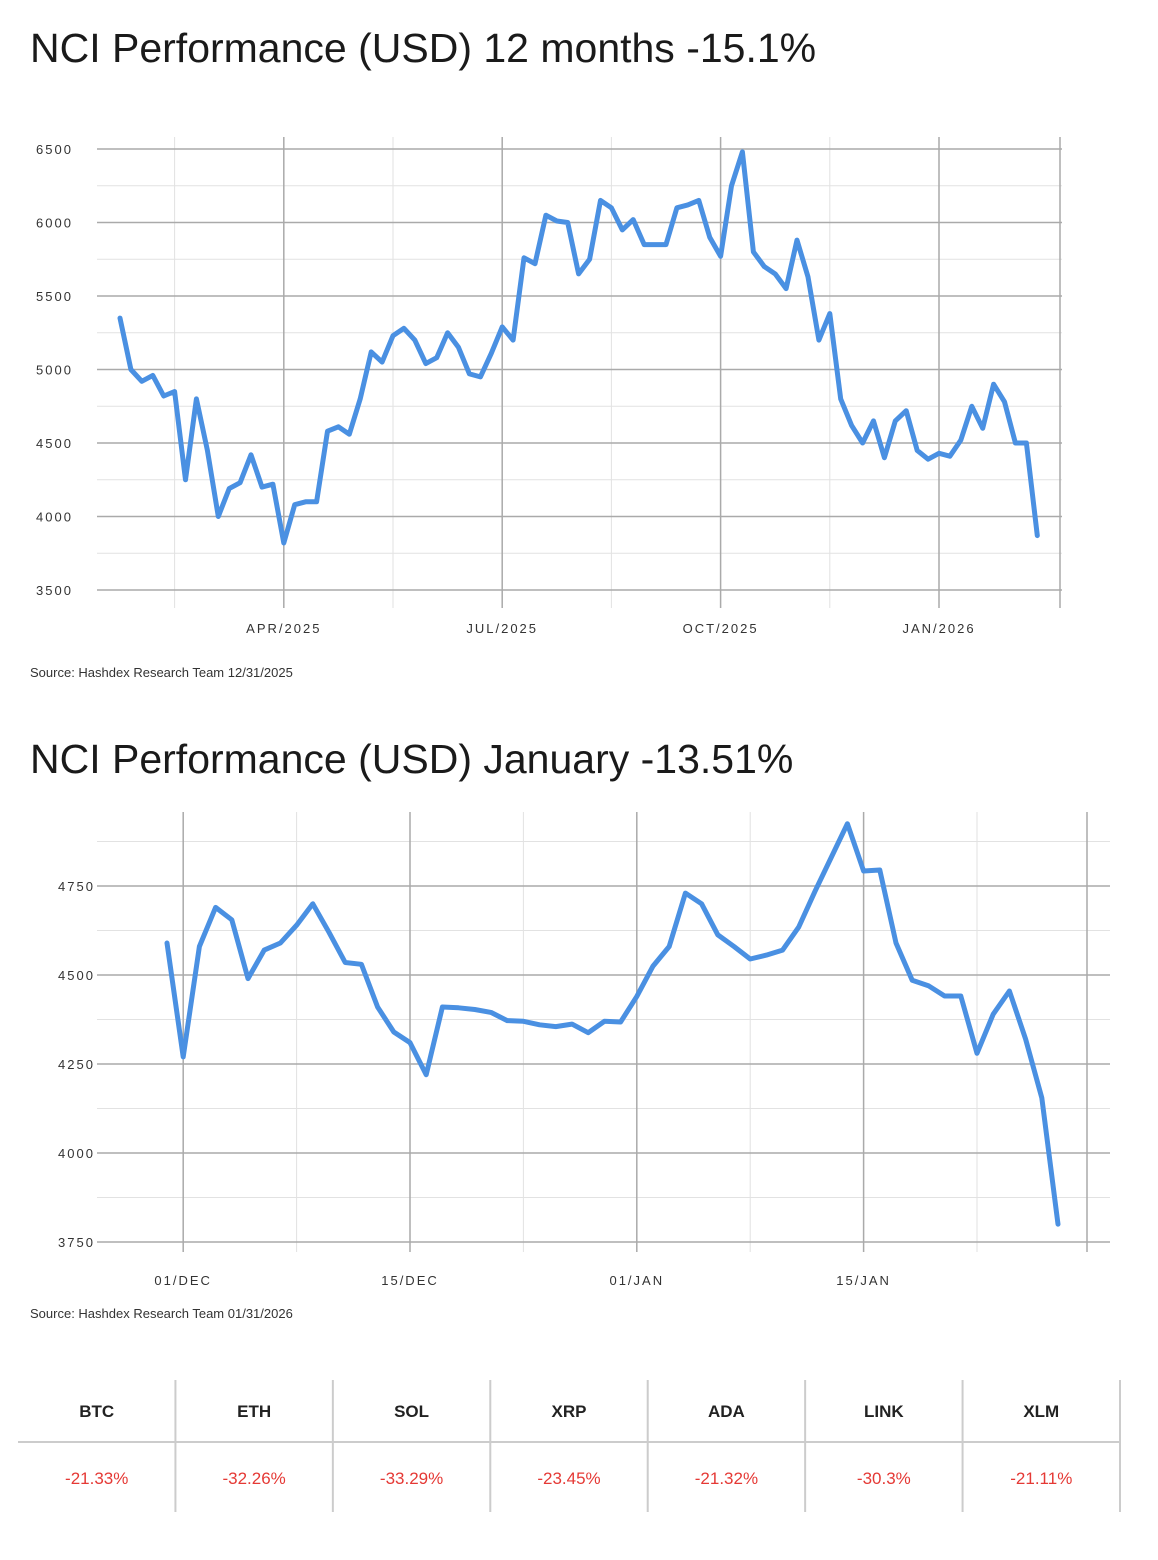 Image resolution: width=1158 pixels, height=1560 pixels. Describe the element at coordinates (884, 1411) in the screenshot. I see `table-header: LINK` at that location.